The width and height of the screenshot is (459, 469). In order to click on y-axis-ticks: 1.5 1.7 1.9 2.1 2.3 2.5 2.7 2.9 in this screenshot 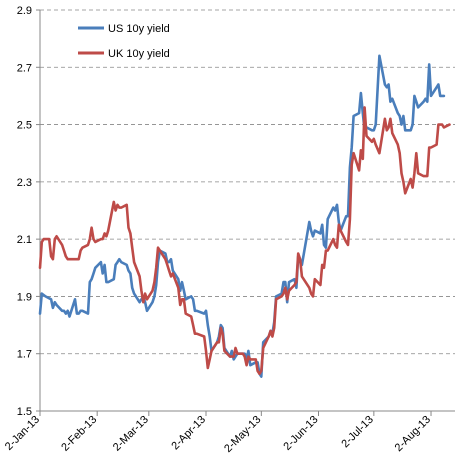, I will do `click(28, 211)`.